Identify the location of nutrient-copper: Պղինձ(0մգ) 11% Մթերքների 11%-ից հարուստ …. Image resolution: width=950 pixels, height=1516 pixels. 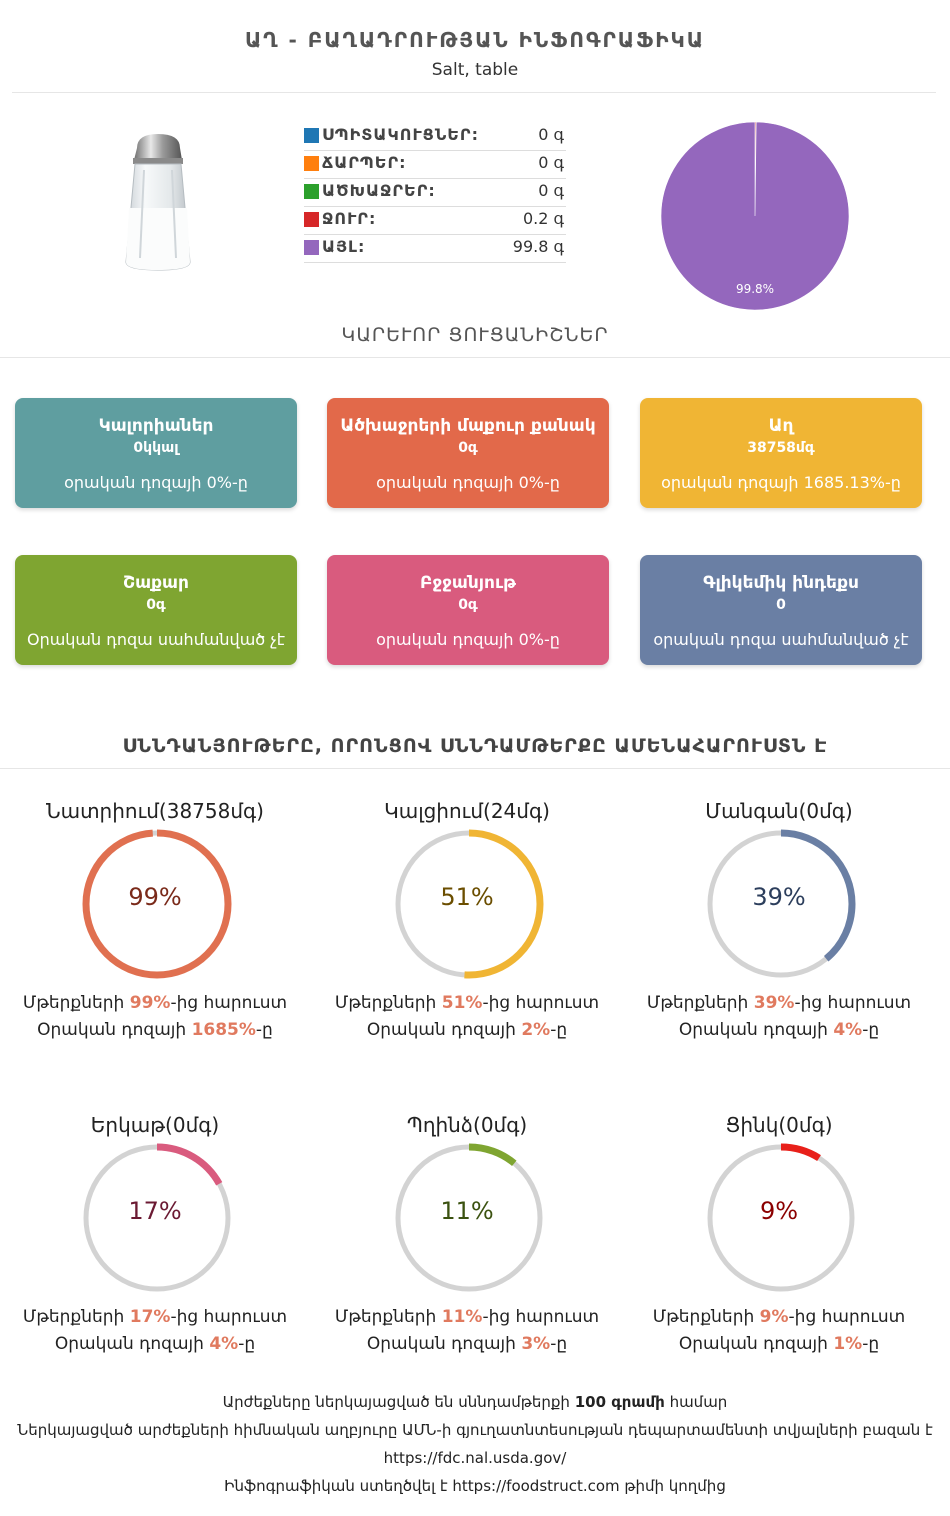
(467, 1238).